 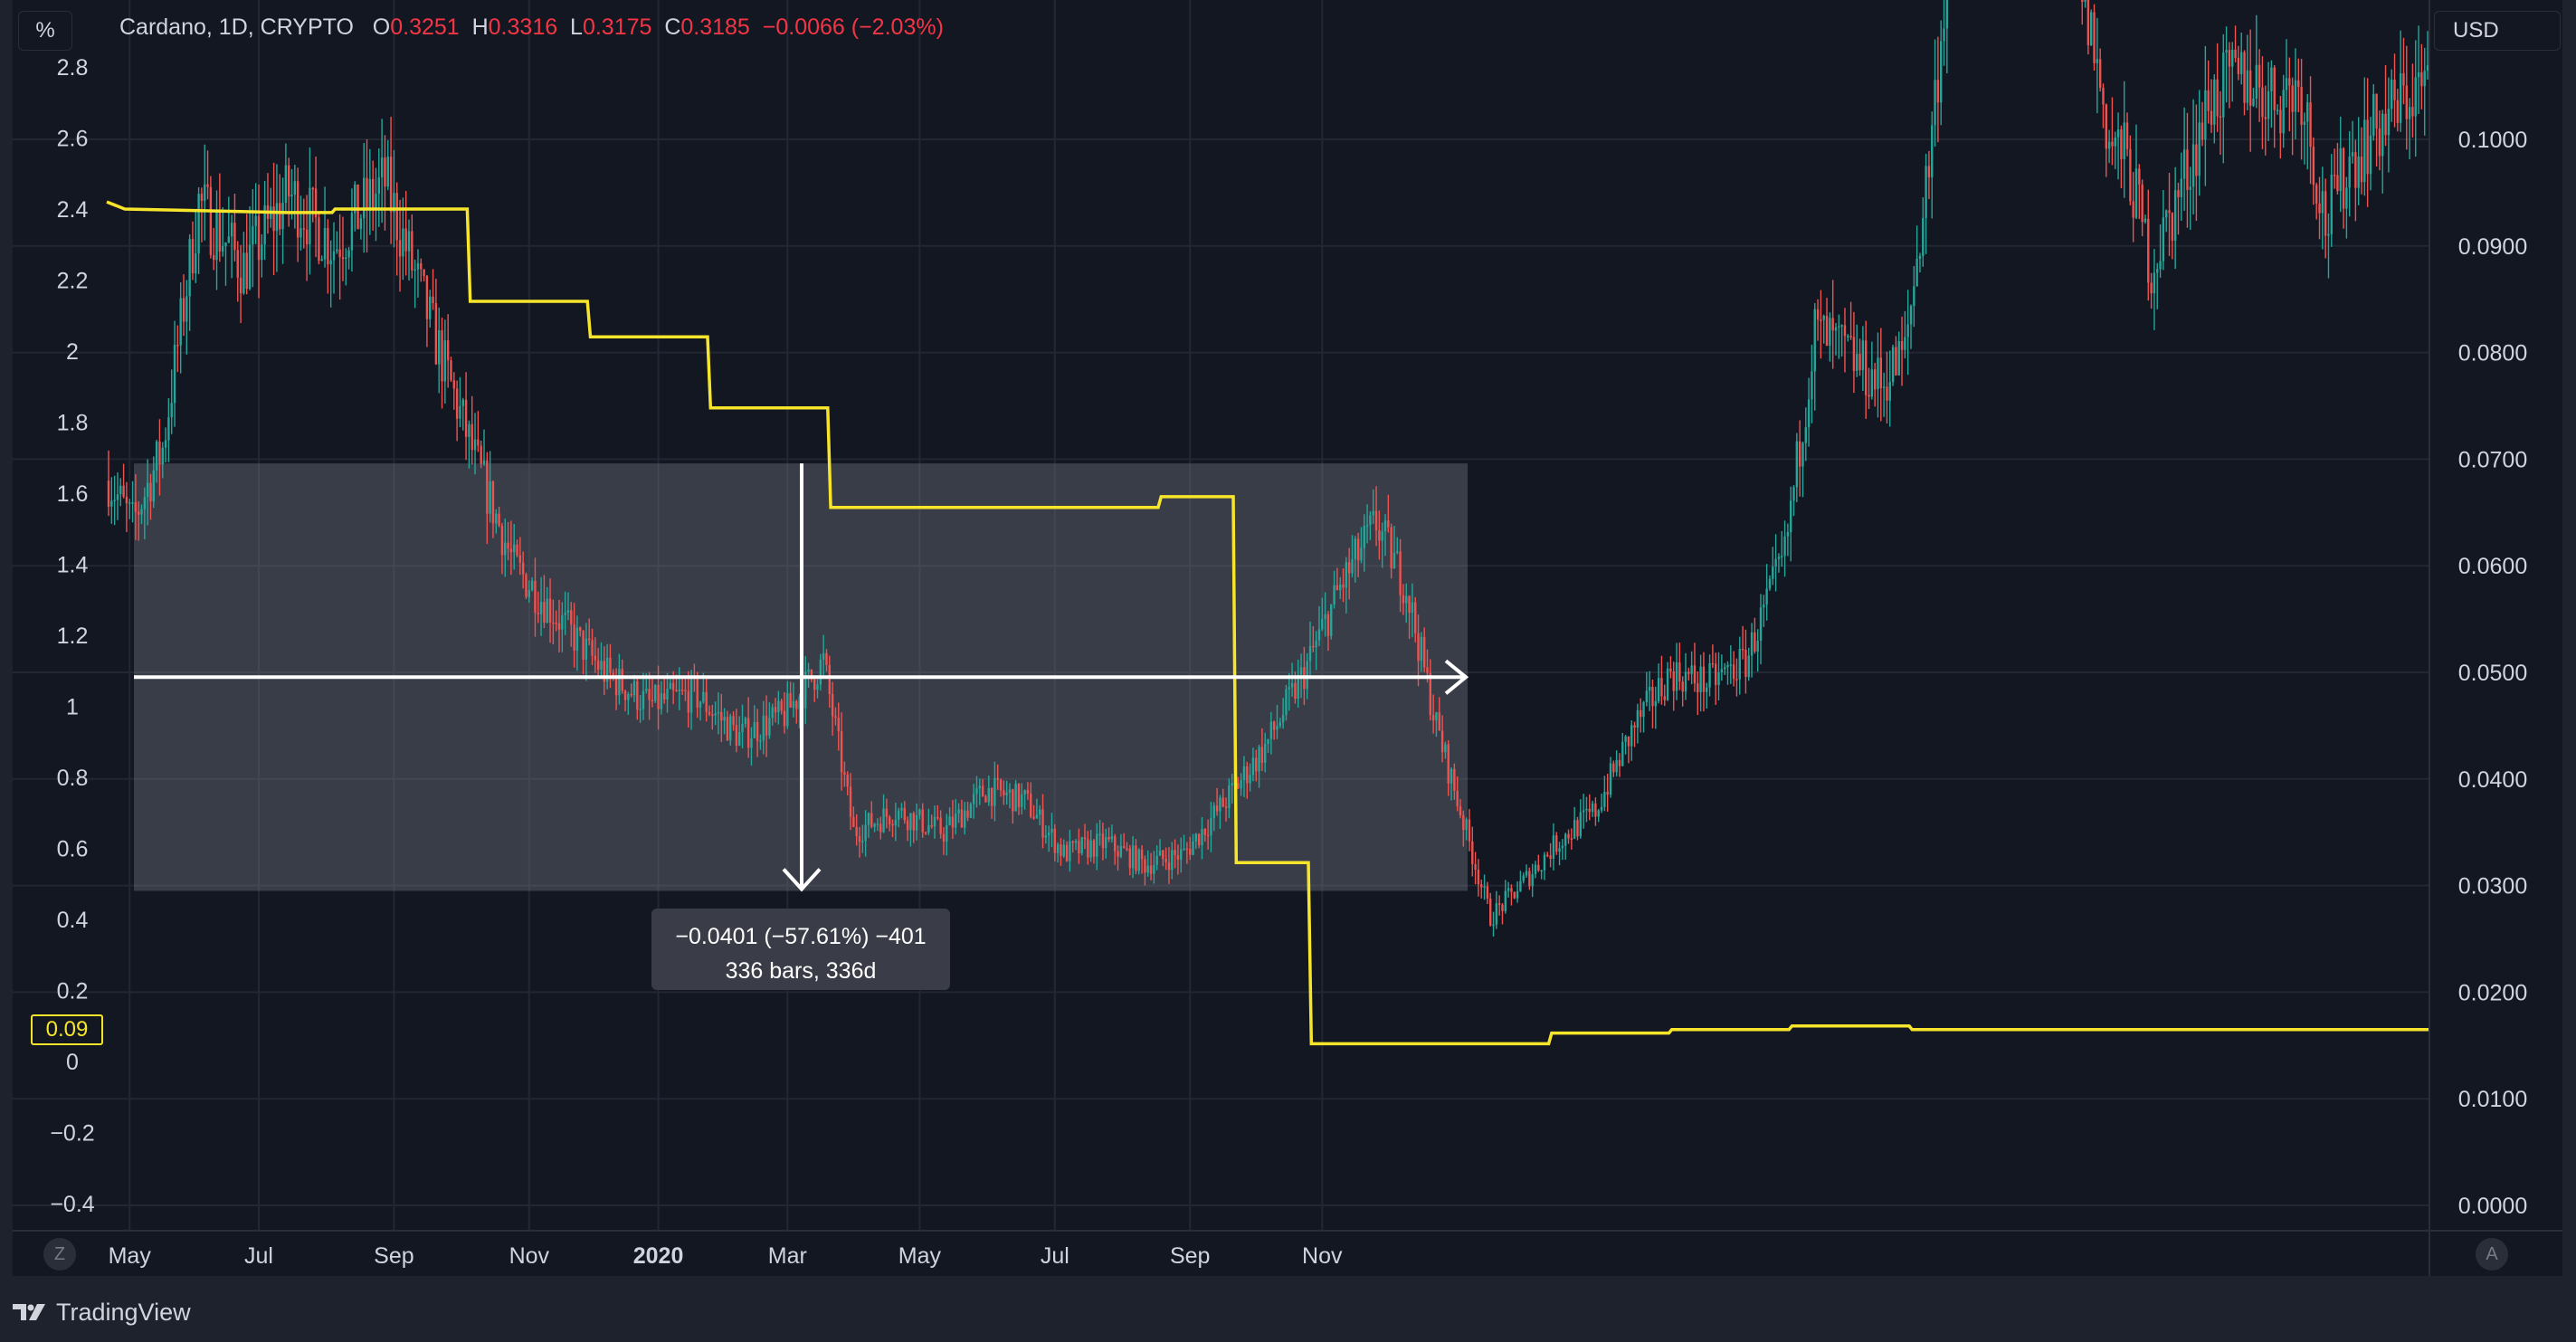 What do you see at coordinates (60, 1254) in the screenshot?
I see `zoom-reset-button: Z` at bounding box center [60, 1254].